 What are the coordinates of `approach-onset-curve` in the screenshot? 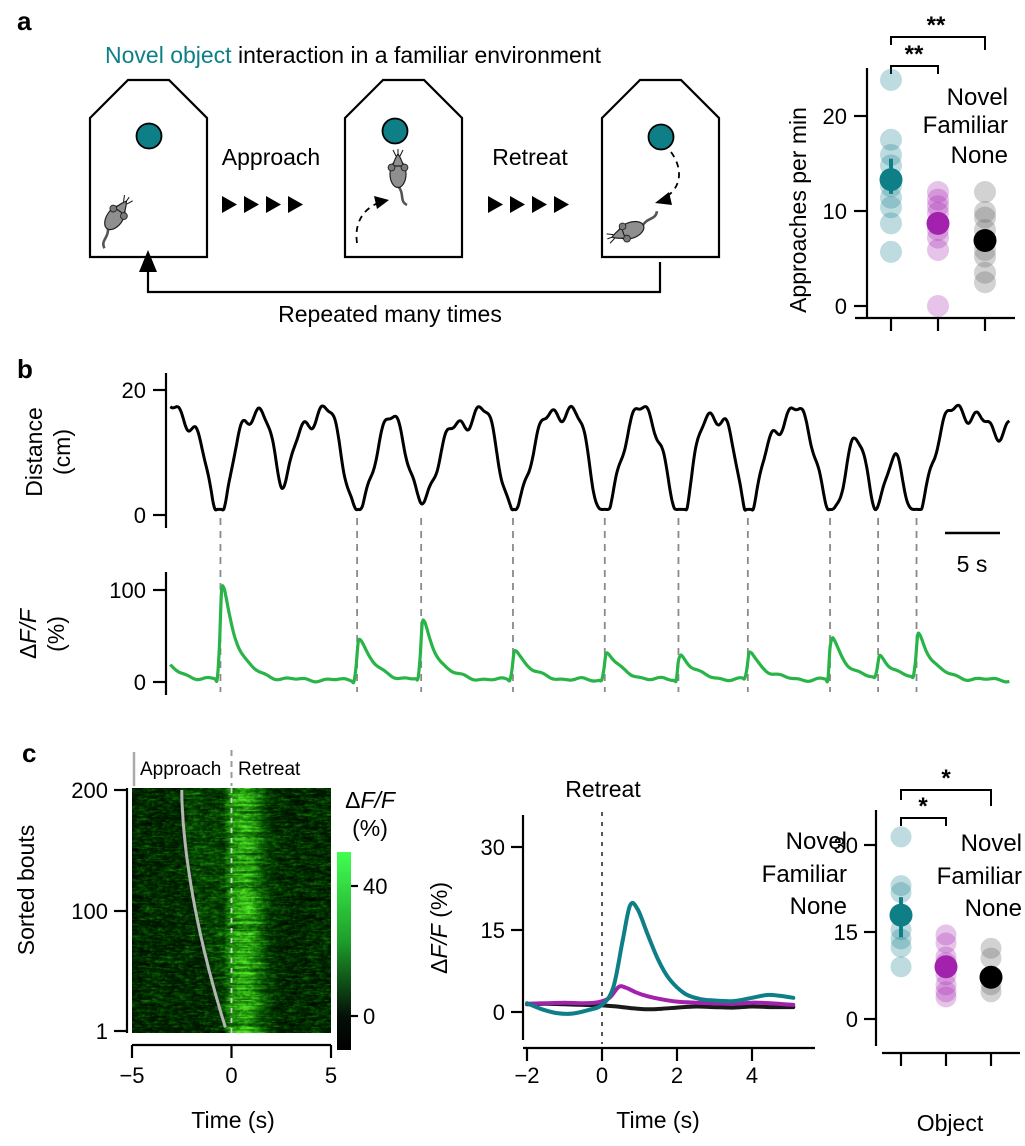 It's located at (203, 909).